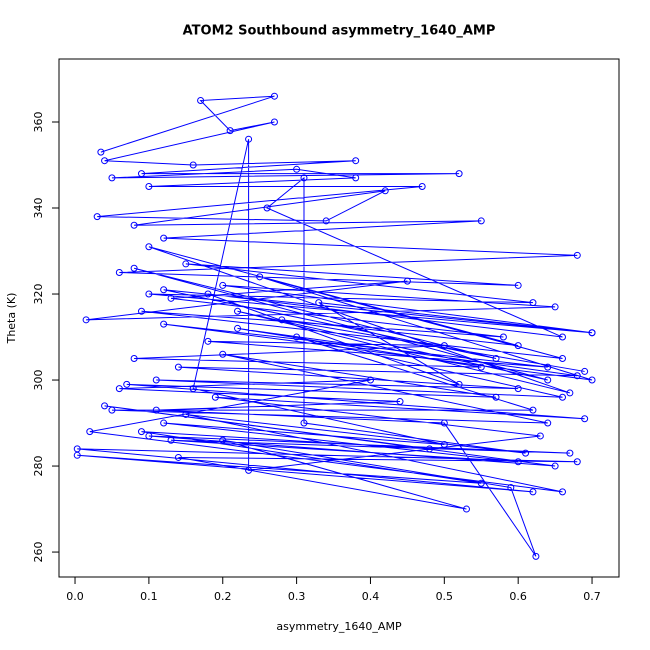 The height and width of the screenshot is (650, 650). Describe the element at coordinates (11, 319) in the screenshot. I see `y-axis-label: Theta (K)` at that location.